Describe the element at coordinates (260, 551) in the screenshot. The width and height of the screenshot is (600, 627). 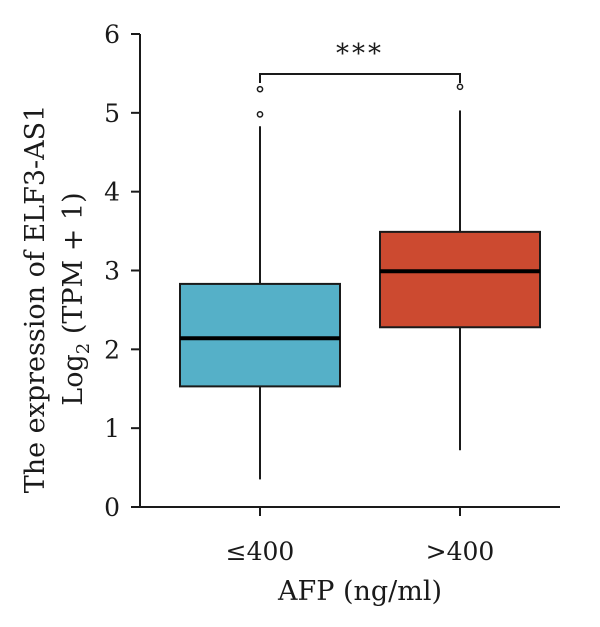
I see `x-tick-label: ≤400` at that location.